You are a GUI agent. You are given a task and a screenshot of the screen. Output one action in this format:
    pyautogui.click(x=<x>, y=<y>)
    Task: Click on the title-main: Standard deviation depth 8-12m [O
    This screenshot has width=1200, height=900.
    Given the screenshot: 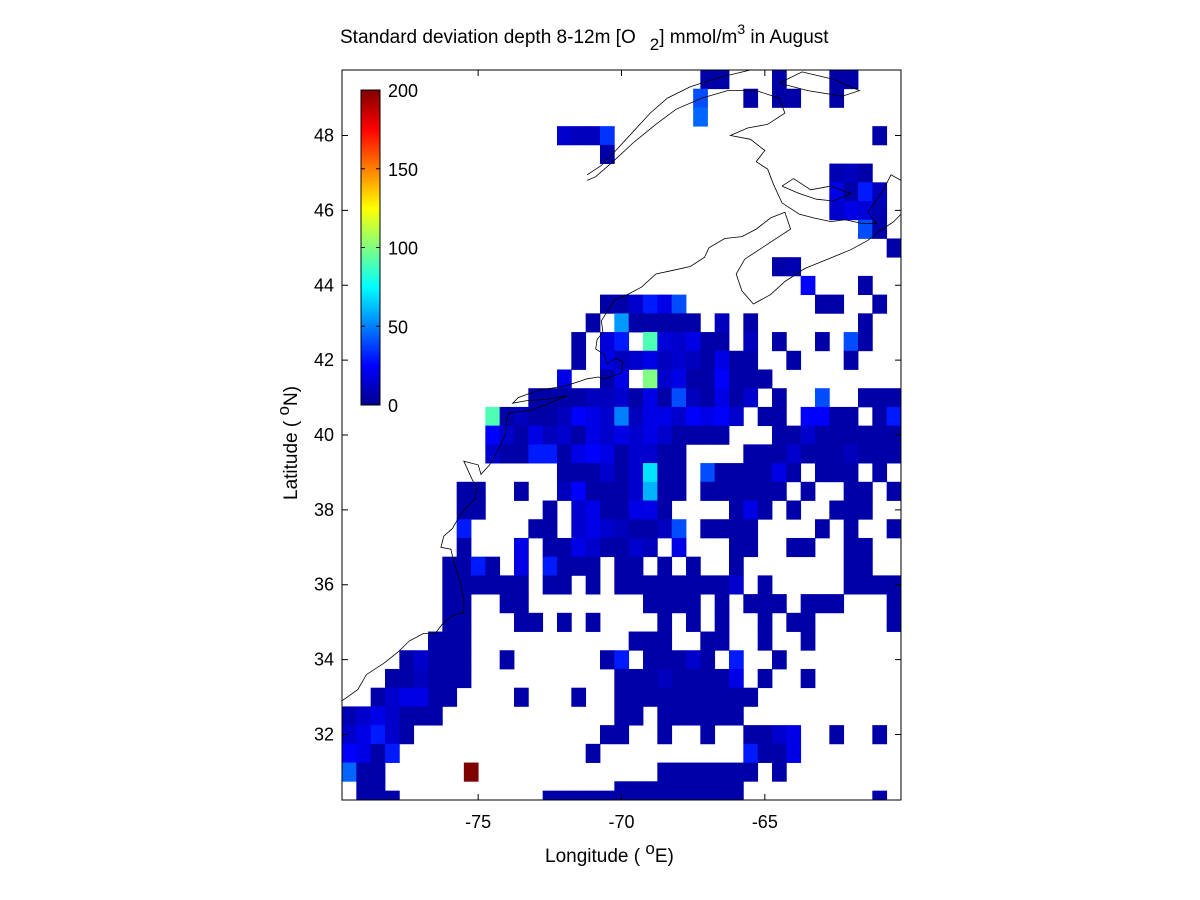 What is the action you would take?
    pyautogui.click(x=488, y=37)
    